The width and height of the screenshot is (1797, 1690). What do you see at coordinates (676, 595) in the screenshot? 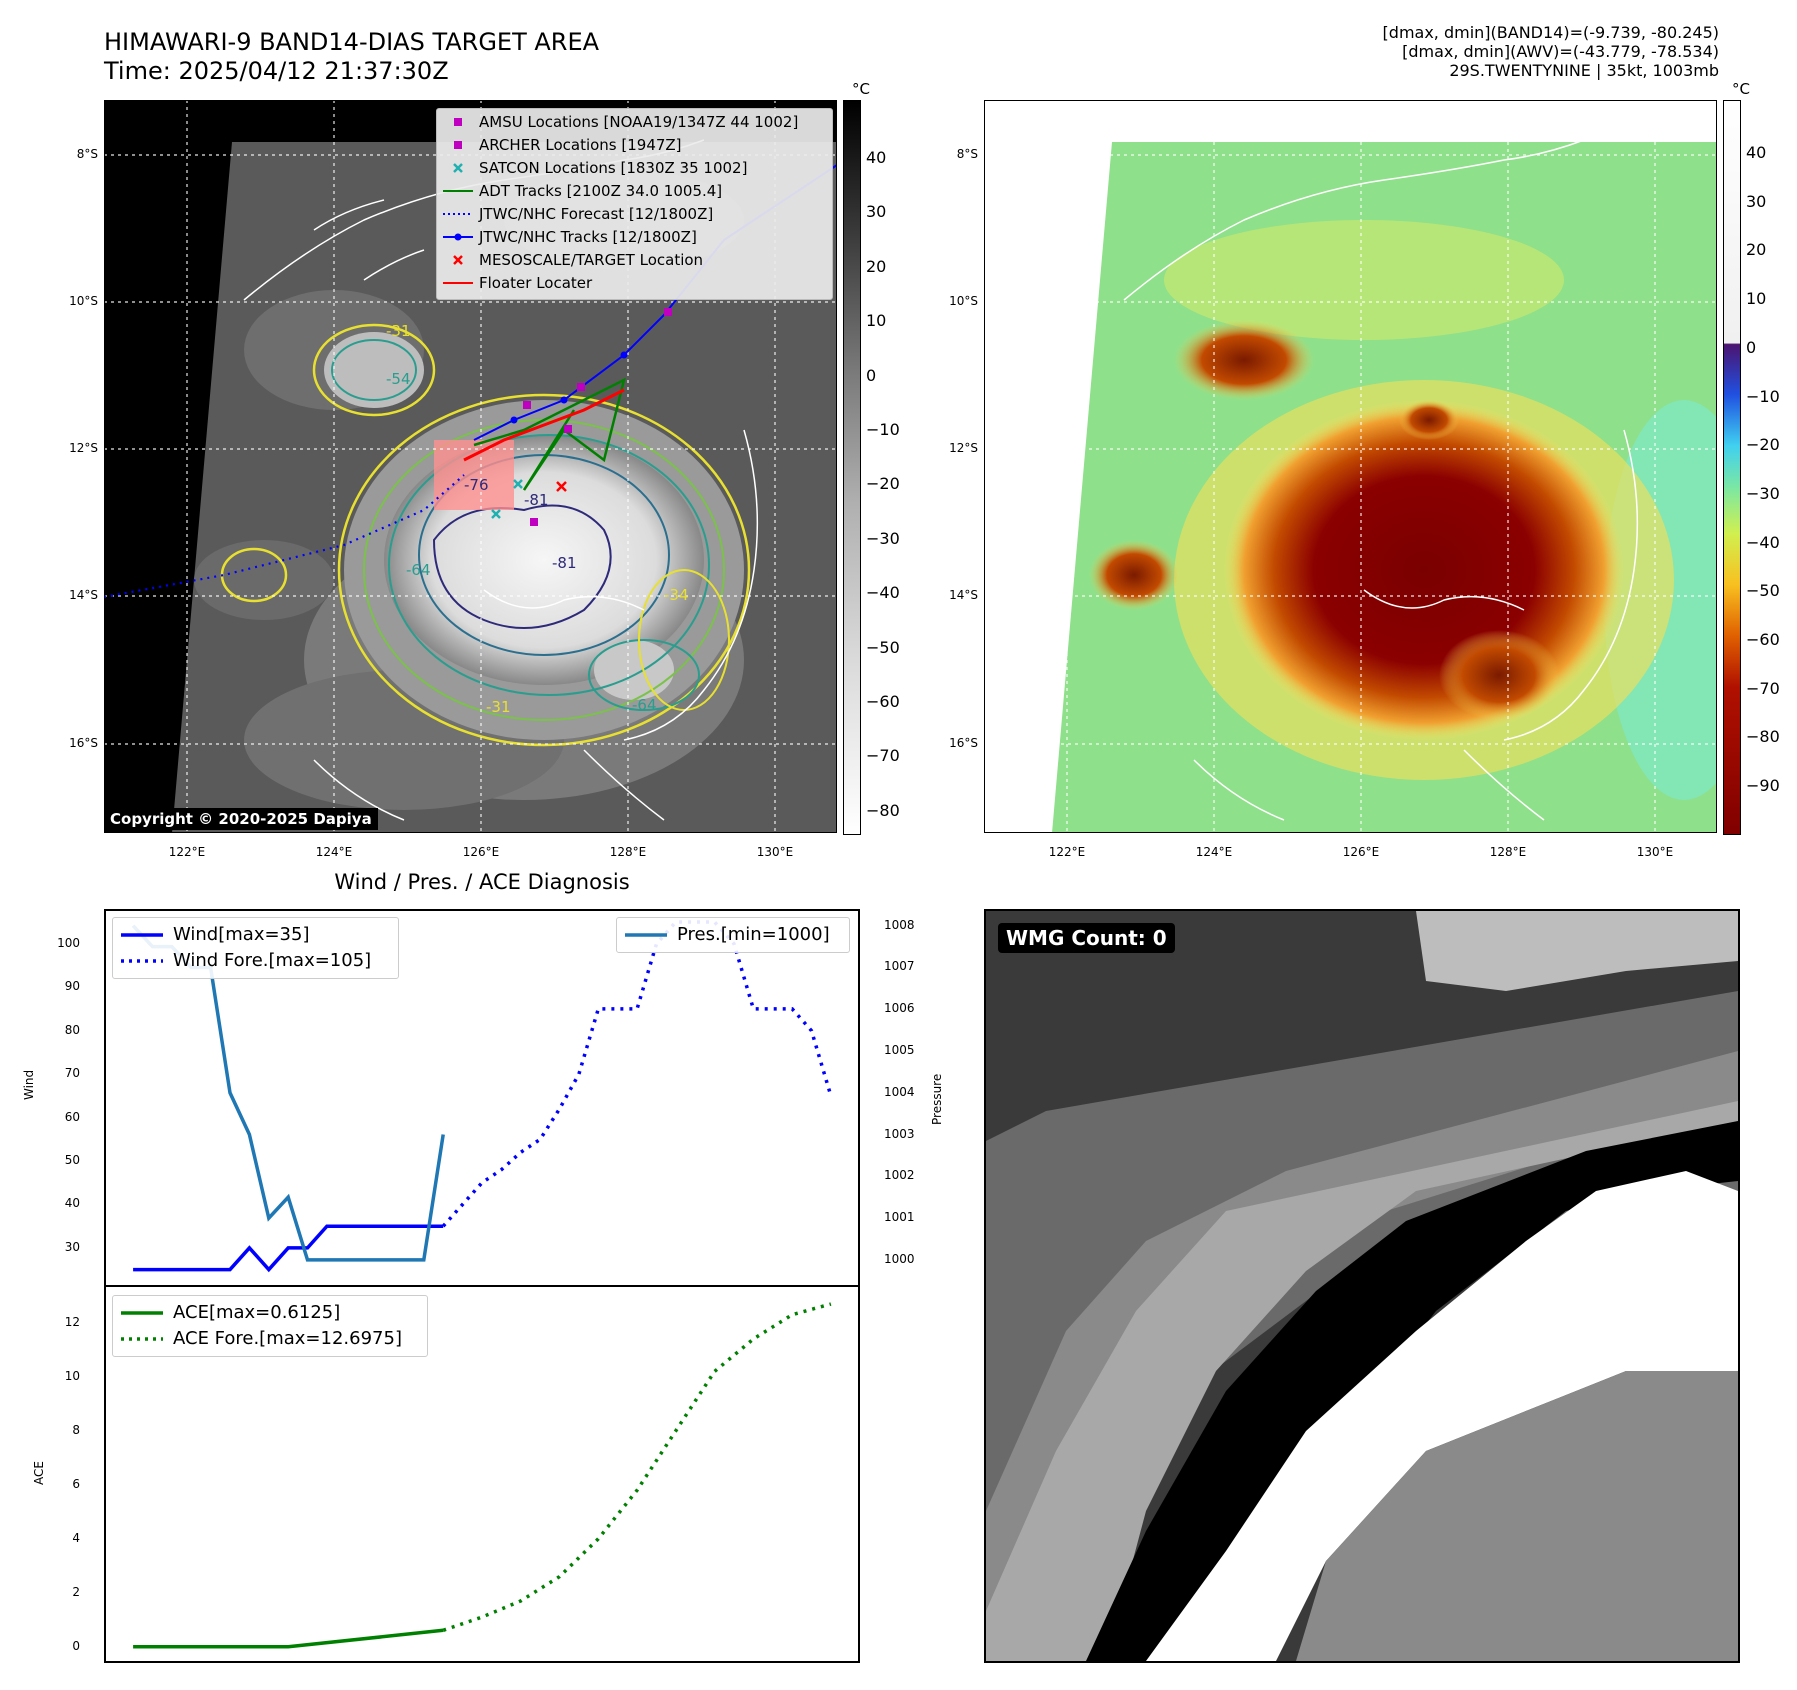
I see `contour-label: -34` at bounding box center [676, 595].